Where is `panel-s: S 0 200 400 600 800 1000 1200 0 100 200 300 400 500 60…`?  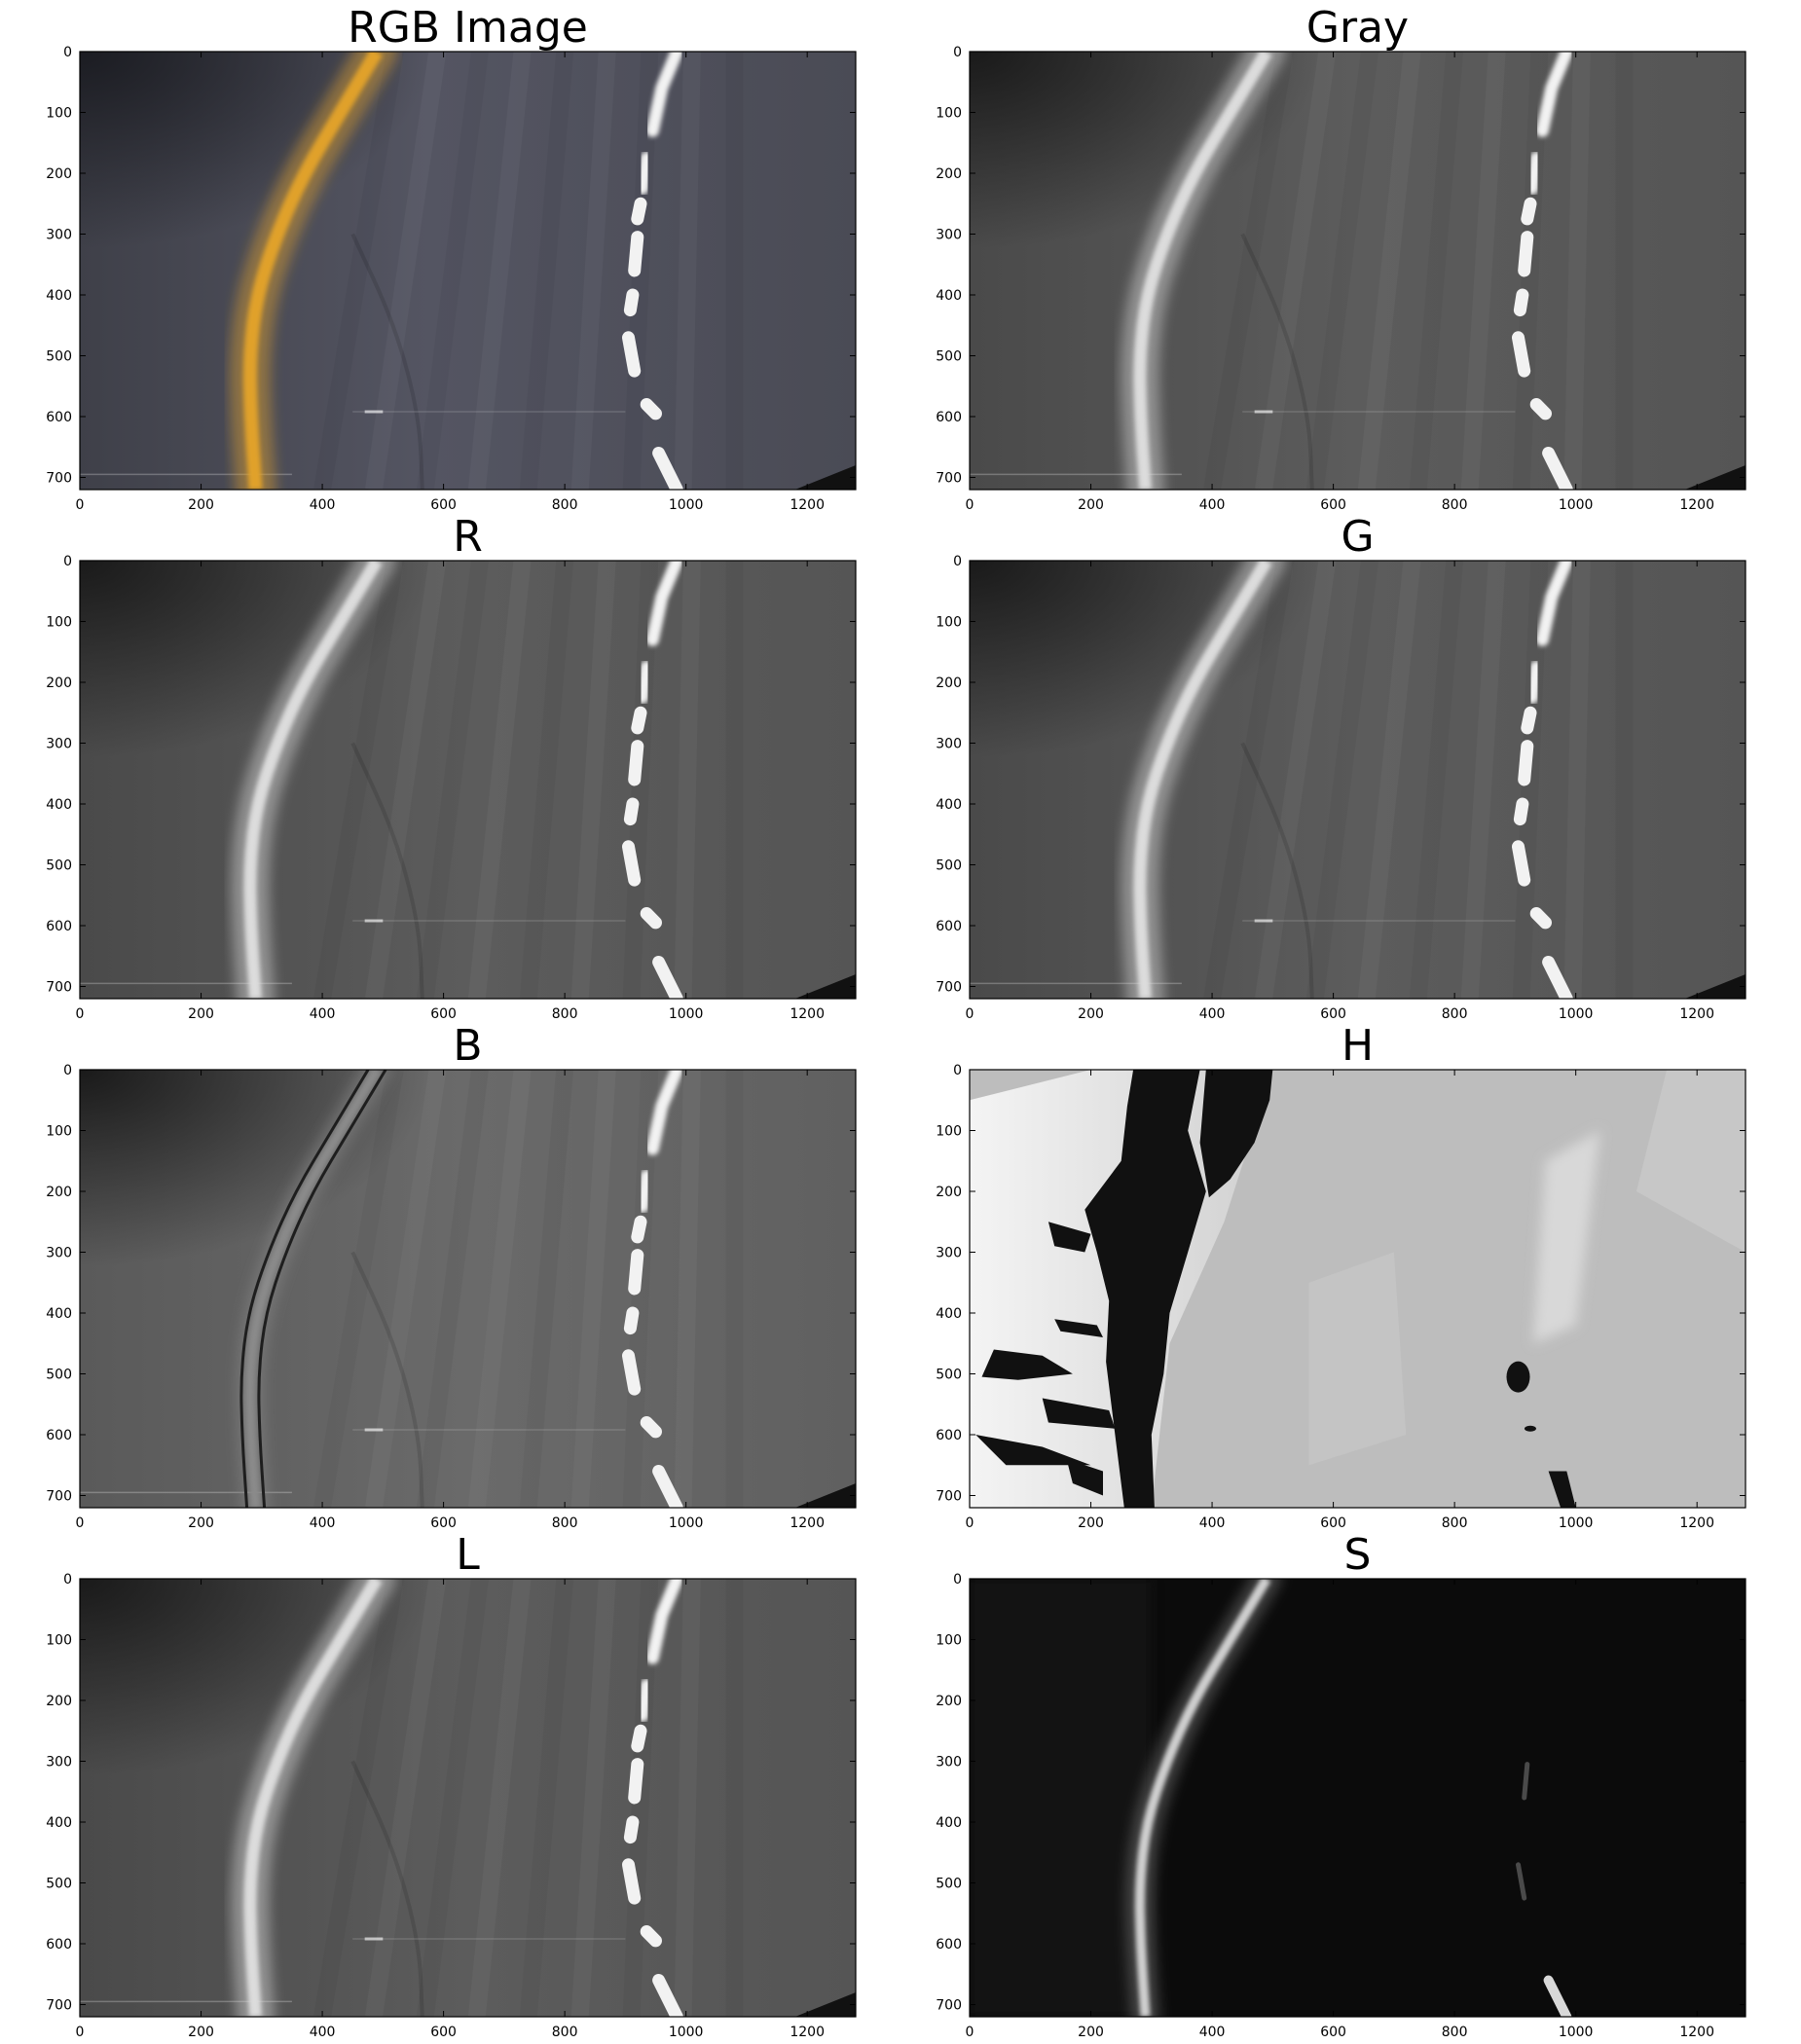 panel-s: S 0 200 400 600 800 1000 1200 0 100 200 300 400 500 60… is located at coordinates (1341, 1785).